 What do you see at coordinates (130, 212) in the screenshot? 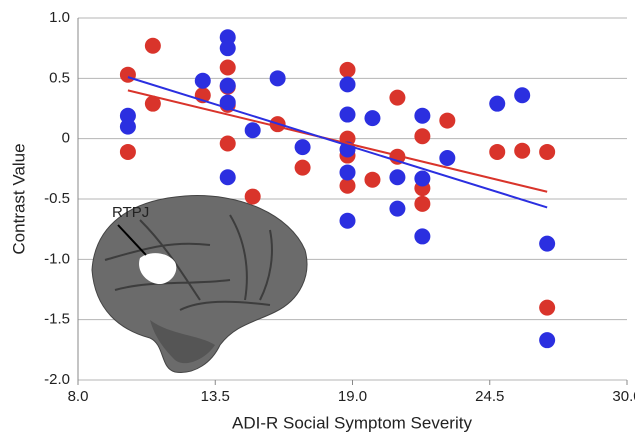
I see `annotation: RTPJ` at bounding box center [130, 212].